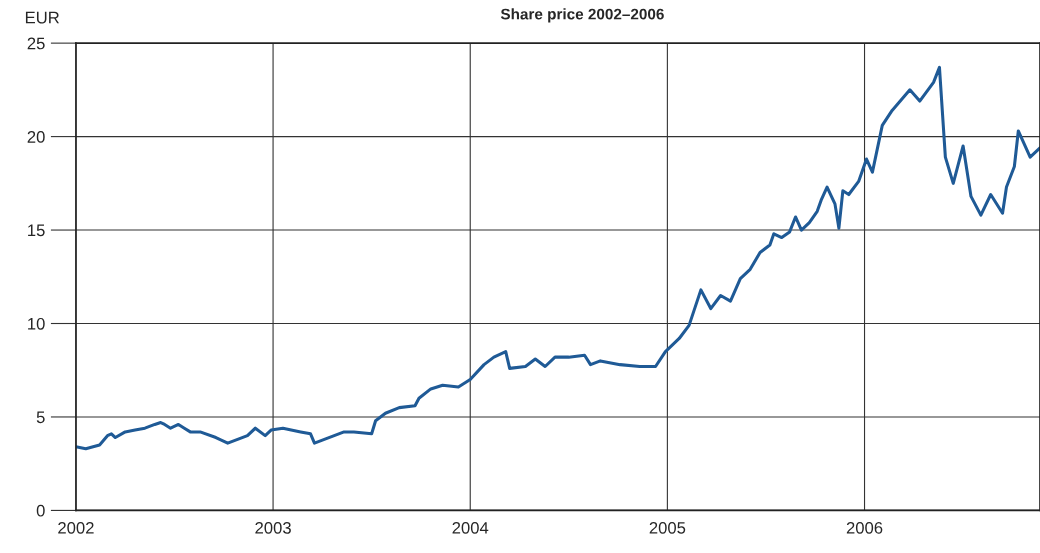  I want to click on y-tick-label: 25, so click(36, 43).